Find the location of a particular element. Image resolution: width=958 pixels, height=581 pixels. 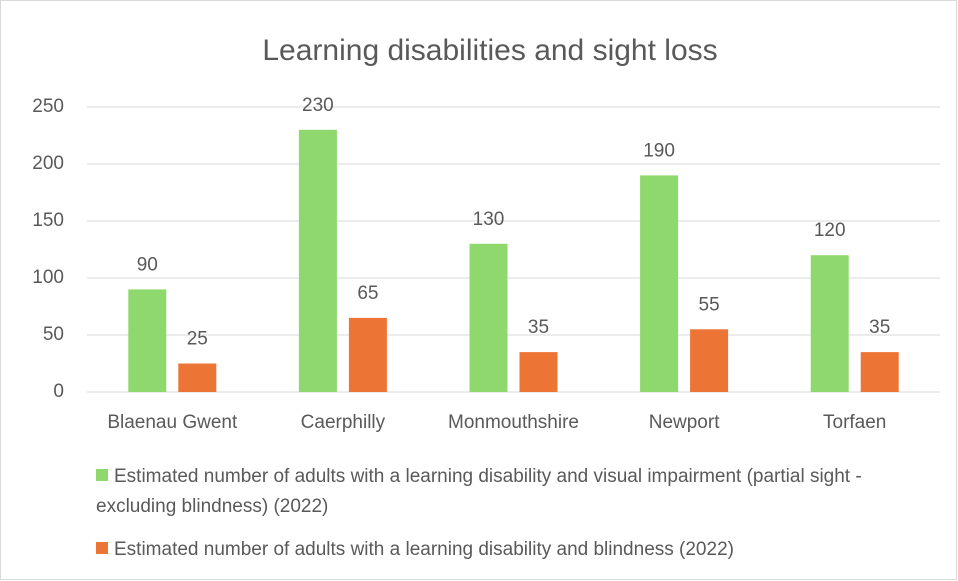

y-tick-label: 150 is located at coordinates (48, 220).